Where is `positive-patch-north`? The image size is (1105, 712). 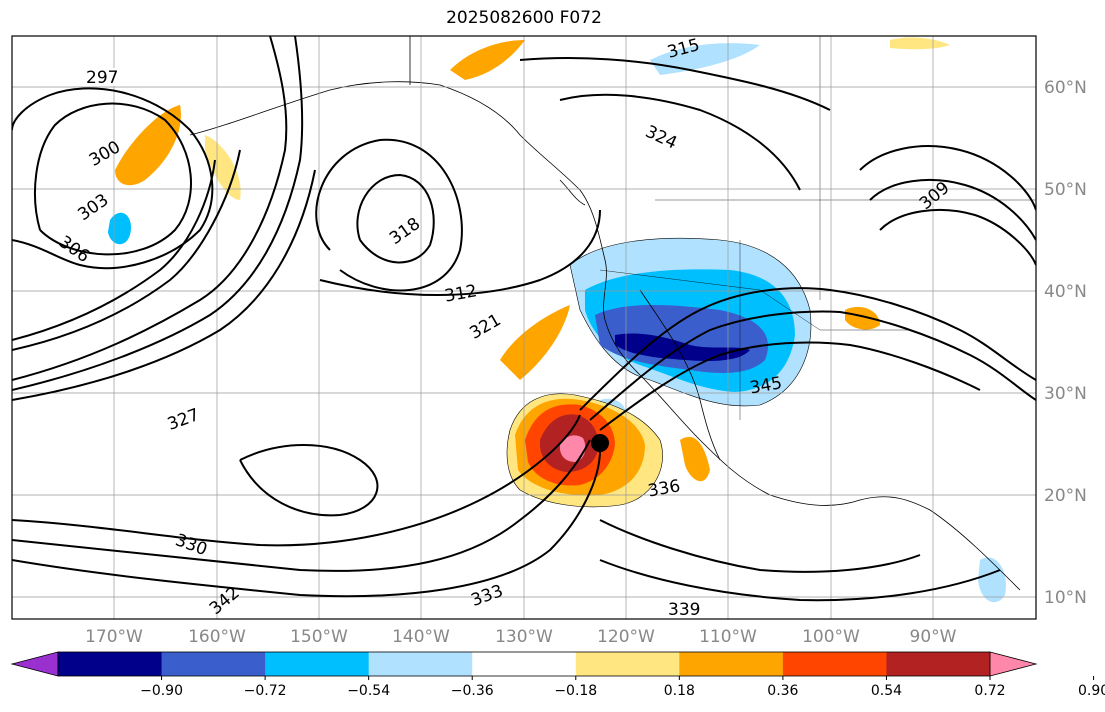 positive-patch-north is located at coordinates (487, 60).